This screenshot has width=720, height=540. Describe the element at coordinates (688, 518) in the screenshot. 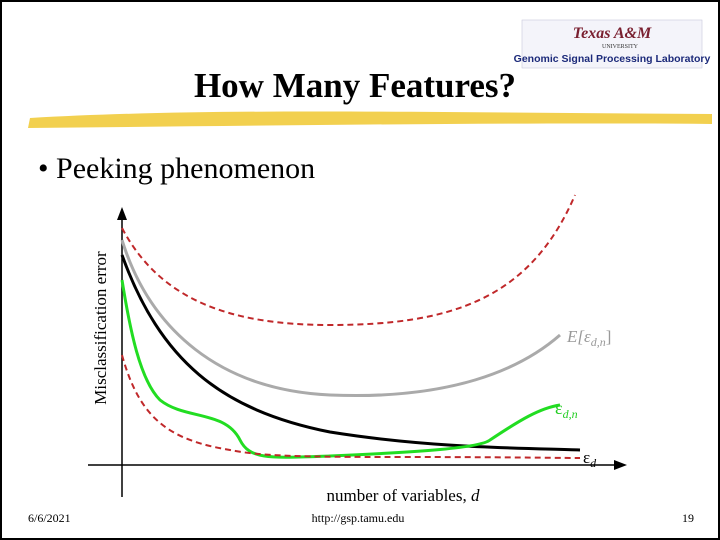

I see `footer-page: 19` at that location.